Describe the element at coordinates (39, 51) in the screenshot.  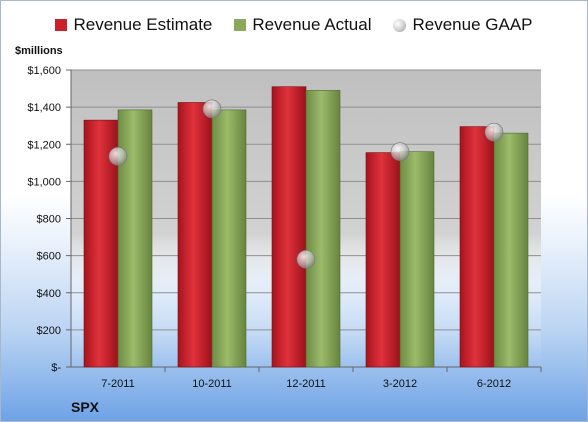
I see `y-axis-units-label: $millions` at that location.